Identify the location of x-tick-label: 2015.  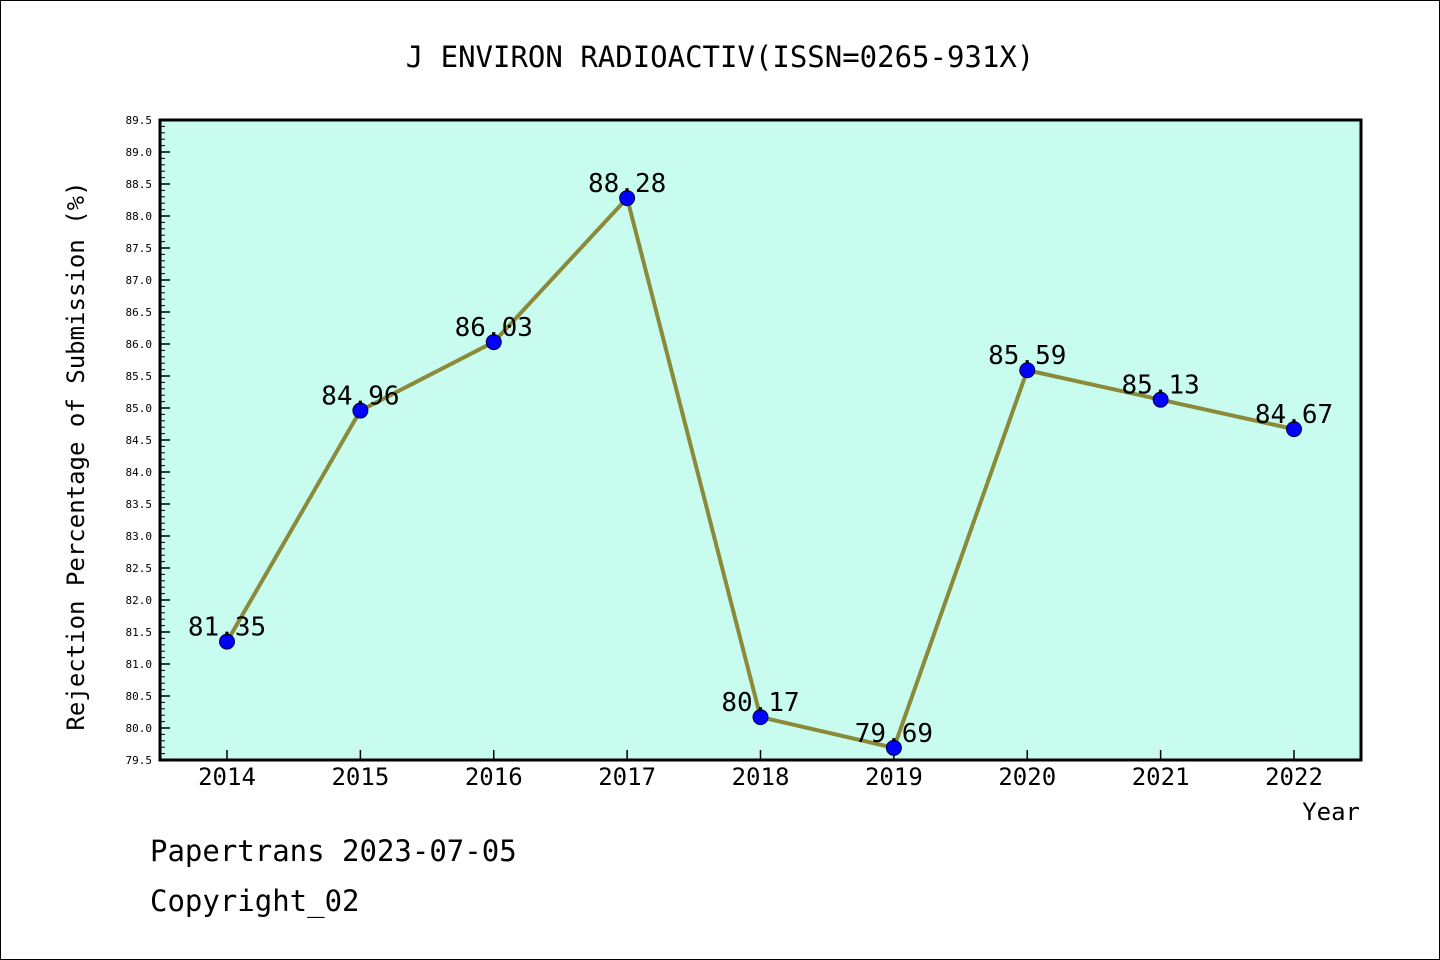
(360, 777).